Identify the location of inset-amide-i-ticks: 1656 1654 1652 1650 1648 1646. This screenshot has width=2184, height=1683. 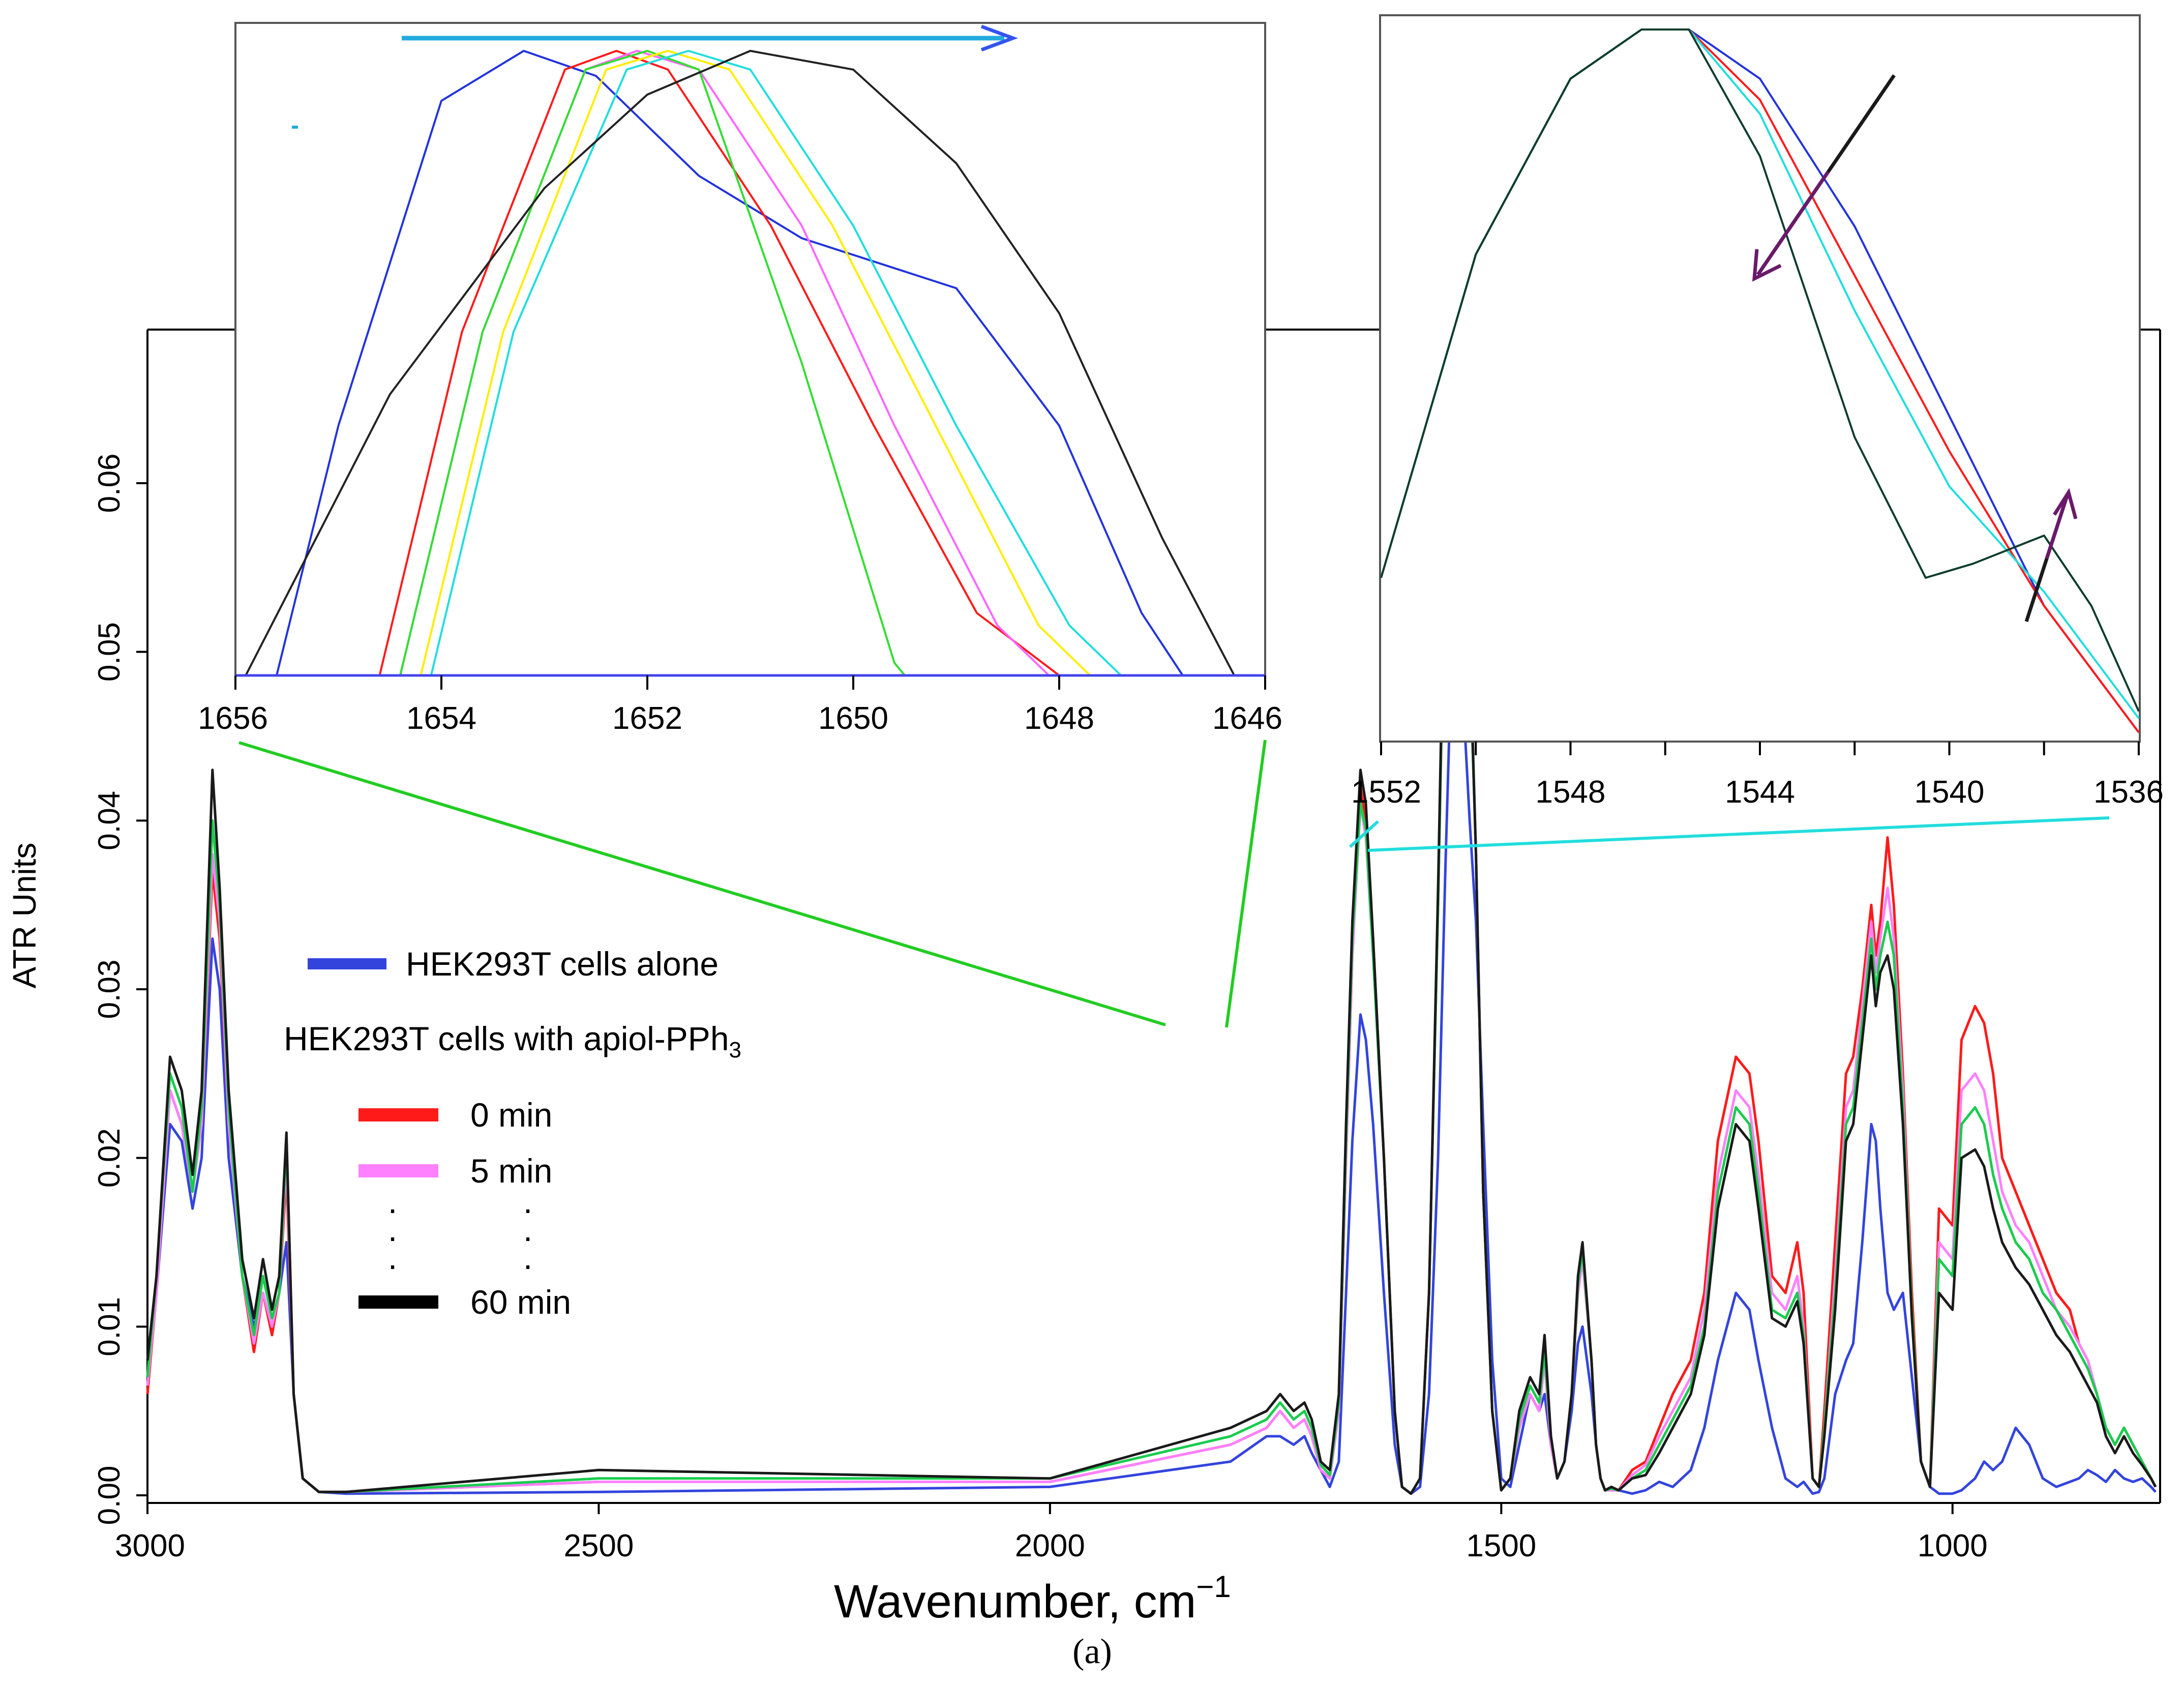
(740, 705).